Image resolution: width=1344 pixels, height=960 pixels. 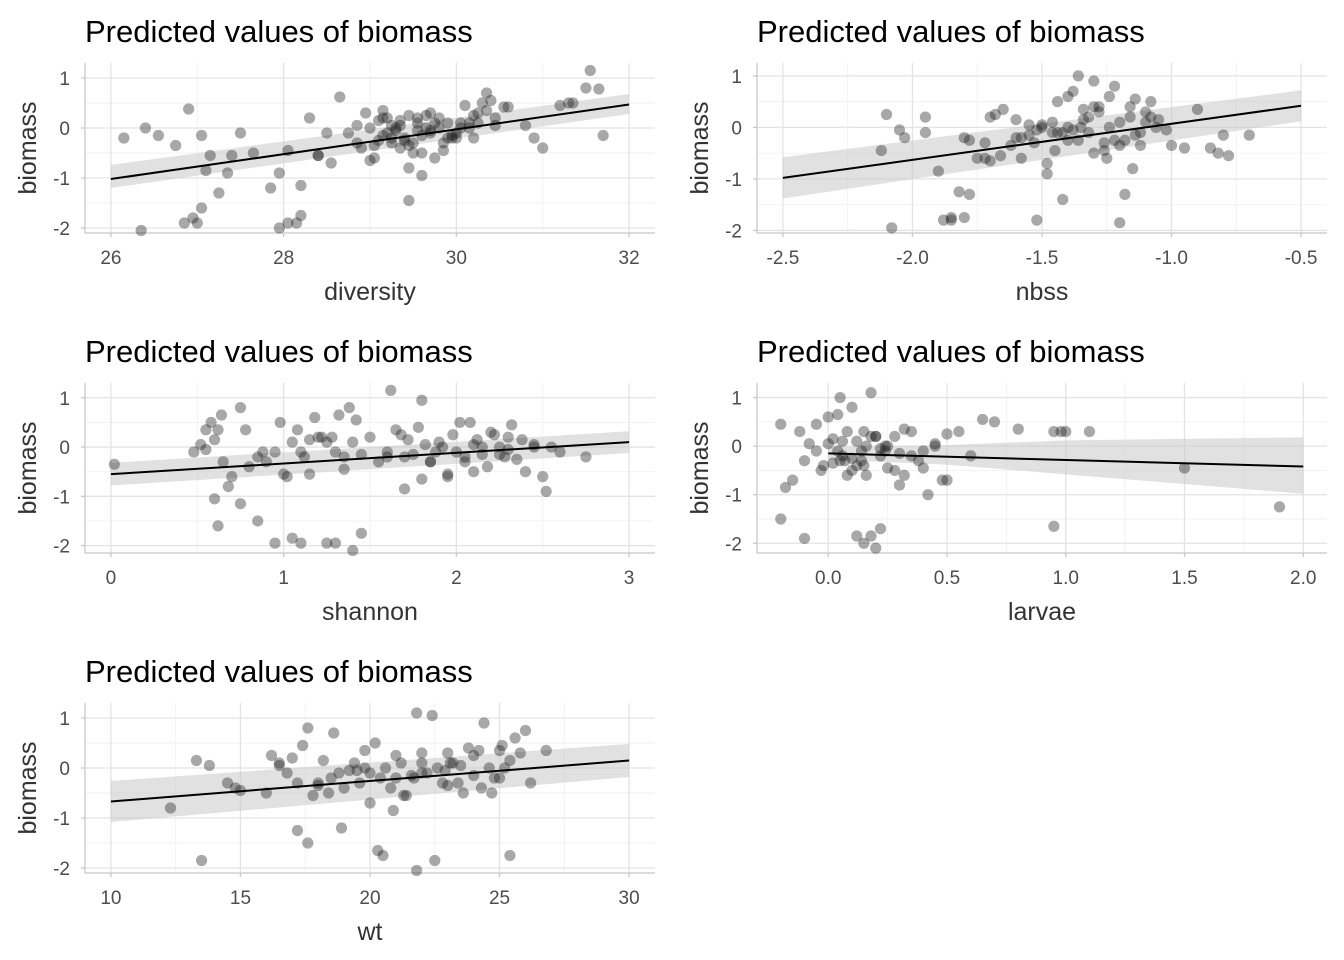 I want to click on regression-line, so click(x=370, y=141).